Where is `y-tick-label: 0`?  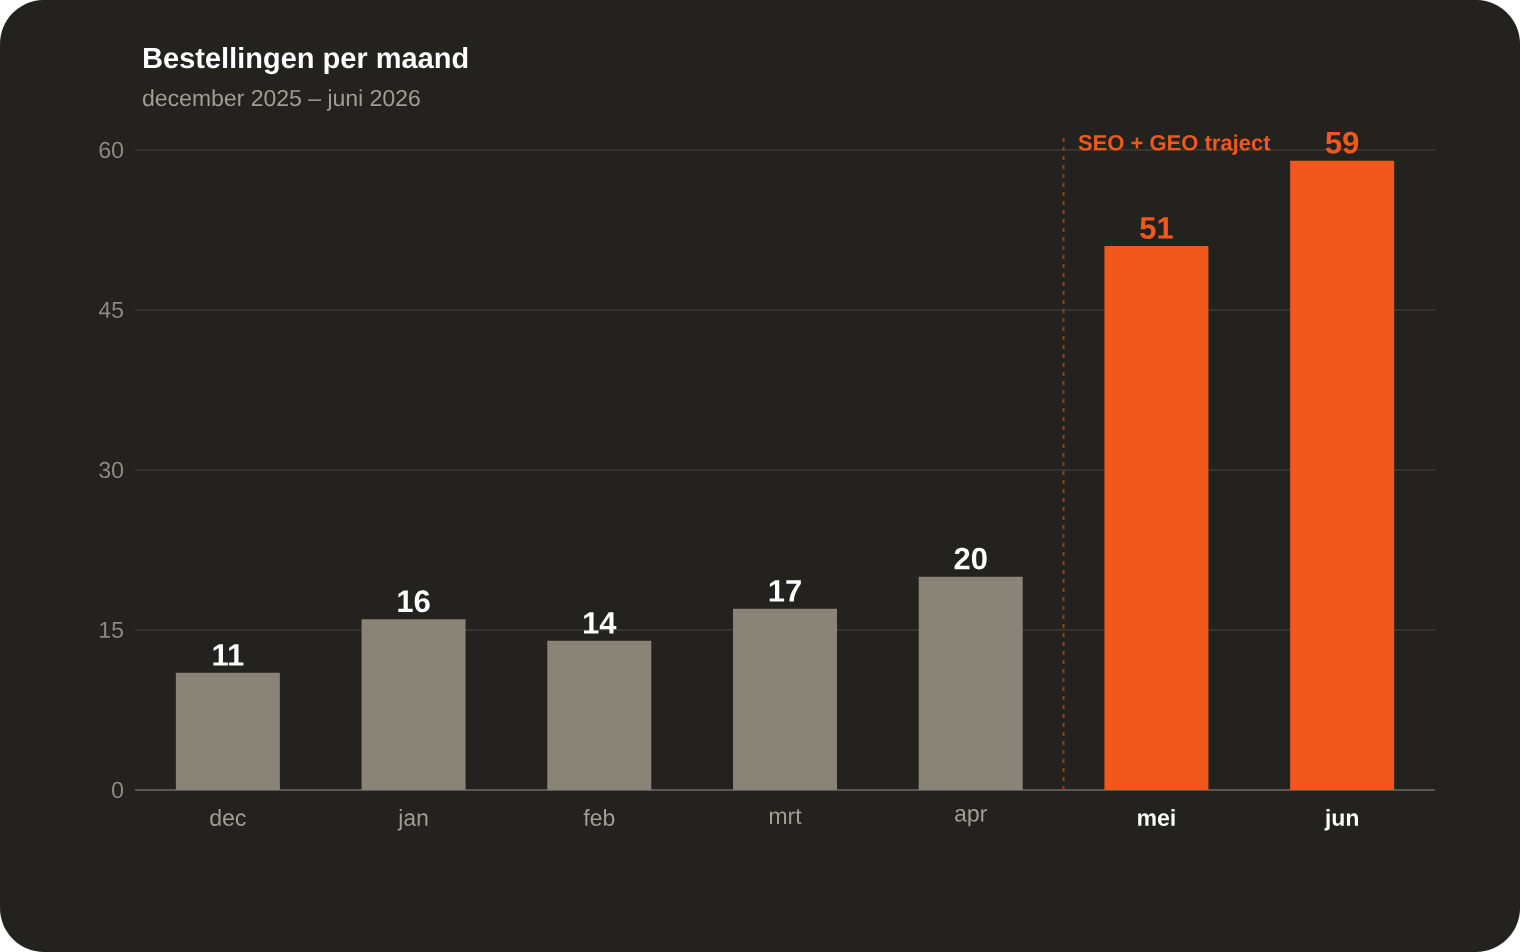 y-tick-label: 0 is located at coordinates (118, 790).